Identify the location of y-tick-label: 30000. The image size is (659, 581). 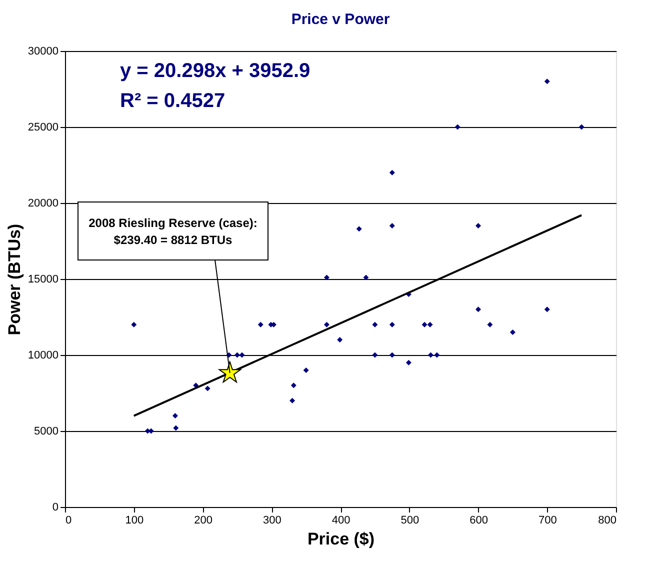
(43, 52).